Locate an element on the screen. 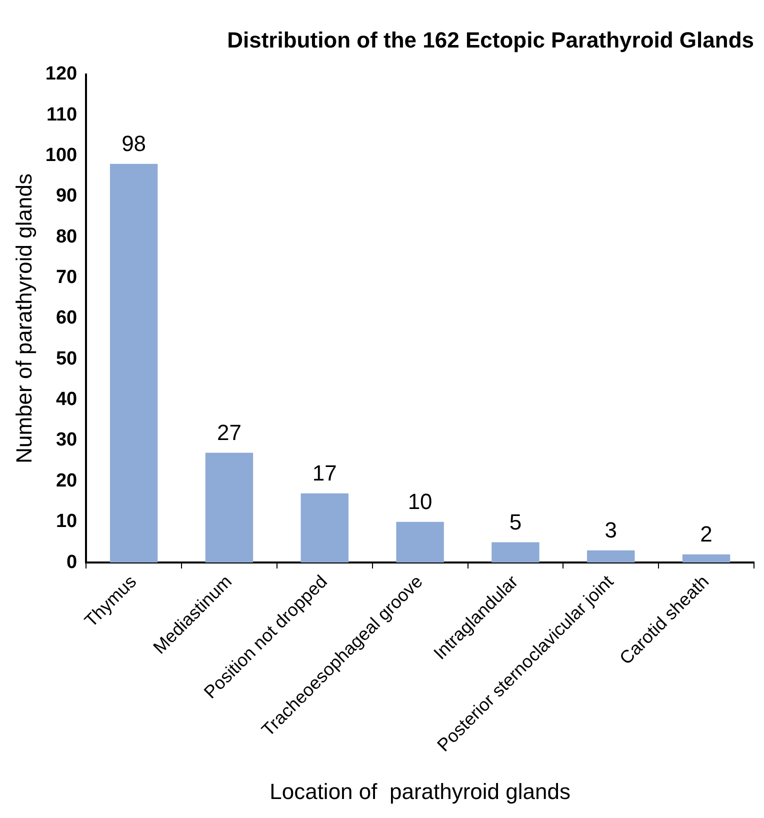 The image size is (764, 818). y-tick-label: 80 is located at coordinates (67, 237).